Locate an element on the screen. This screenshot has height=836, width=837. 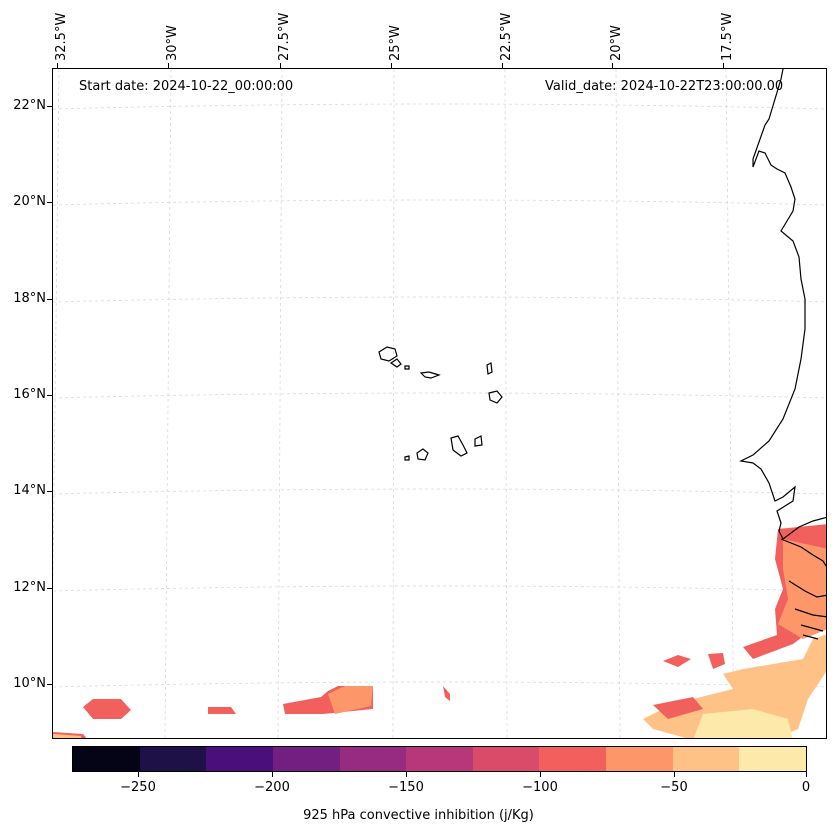
start-date-label: Start date: 2024-10-22_00:00:00 is located at coordinates (186, 86).